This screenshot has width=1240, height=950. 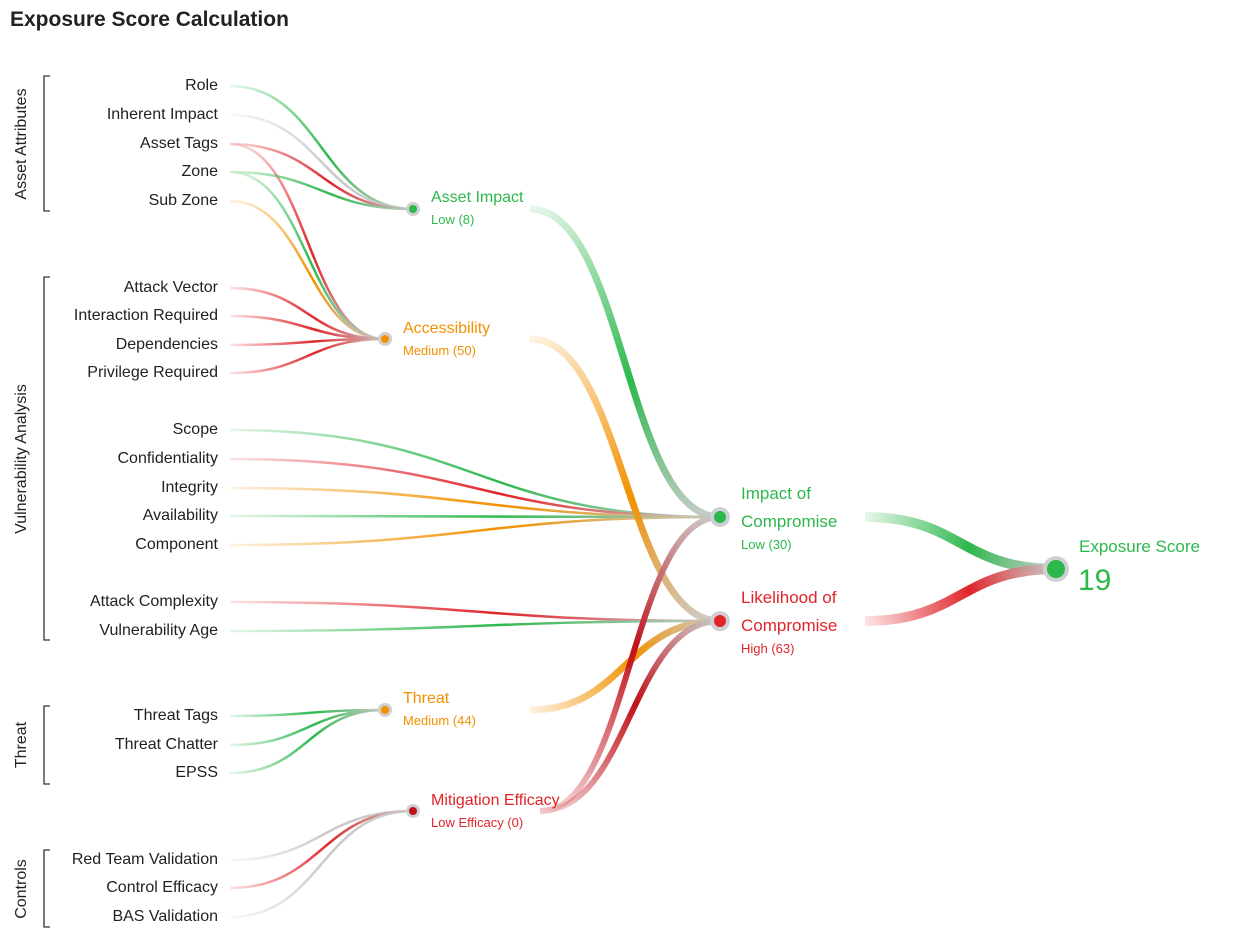 What do you see at coordinates (162, 114) in the screenshot?
I see `input-label: Inherent Impact` at bounding box center [162, 114].